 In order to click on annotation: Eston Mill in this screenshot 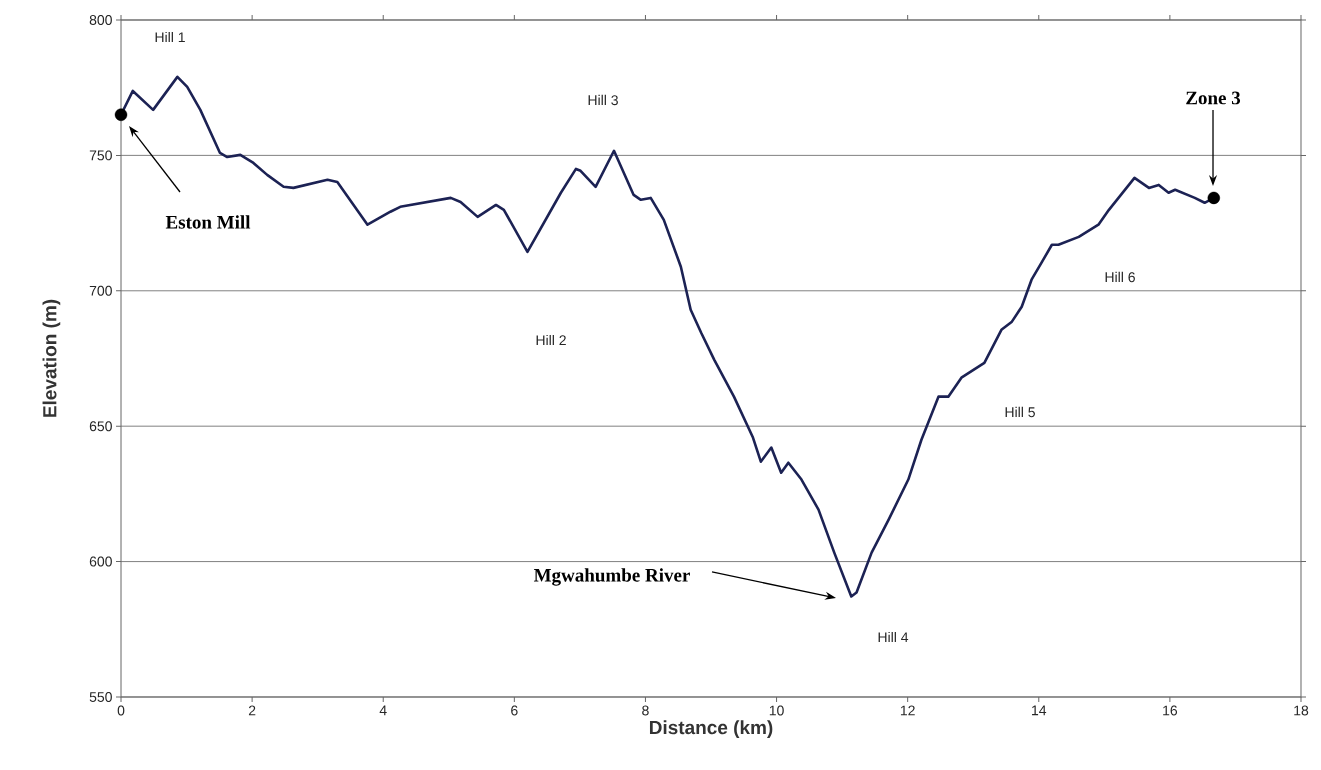, I will do `click(208, 222)`.